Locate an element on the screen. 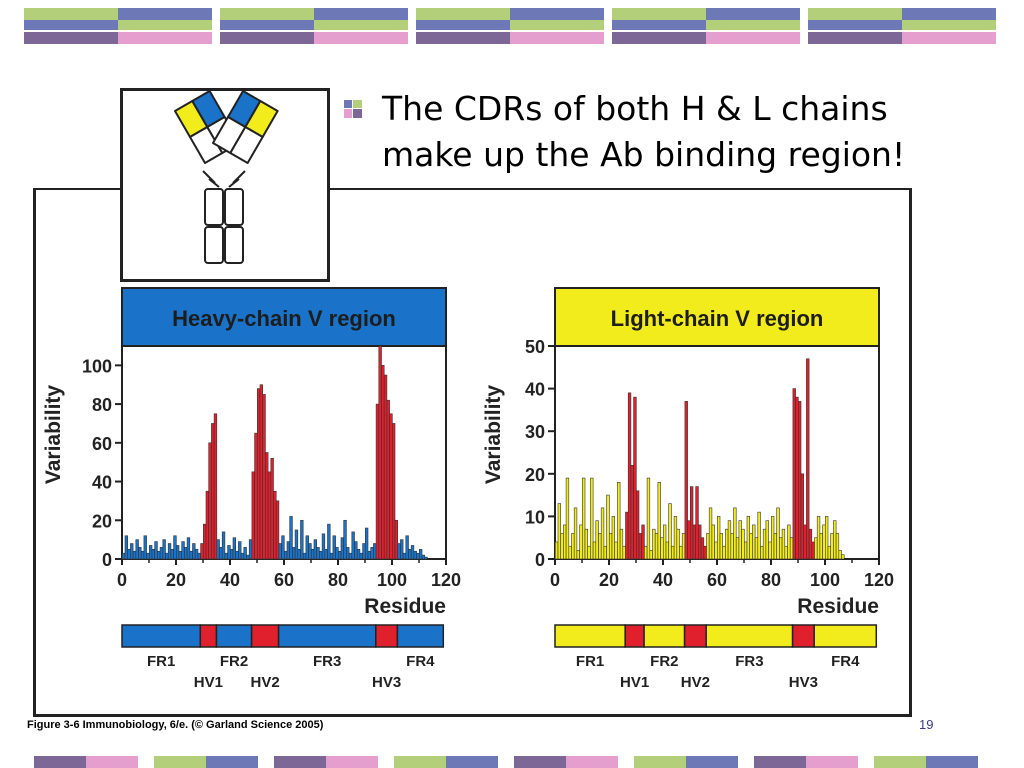 The image size is (1024, 768). region-label: HV1 is located at coordinates (634, 682).